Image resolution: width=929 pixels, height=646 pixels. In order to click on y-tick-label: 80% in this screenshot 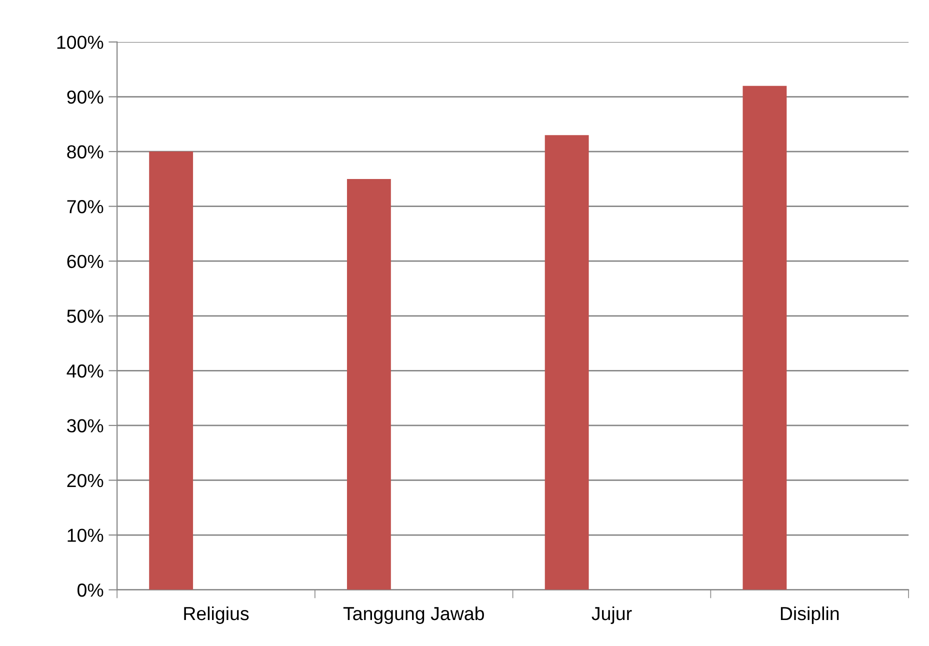, I will do `click(85, 152)`.